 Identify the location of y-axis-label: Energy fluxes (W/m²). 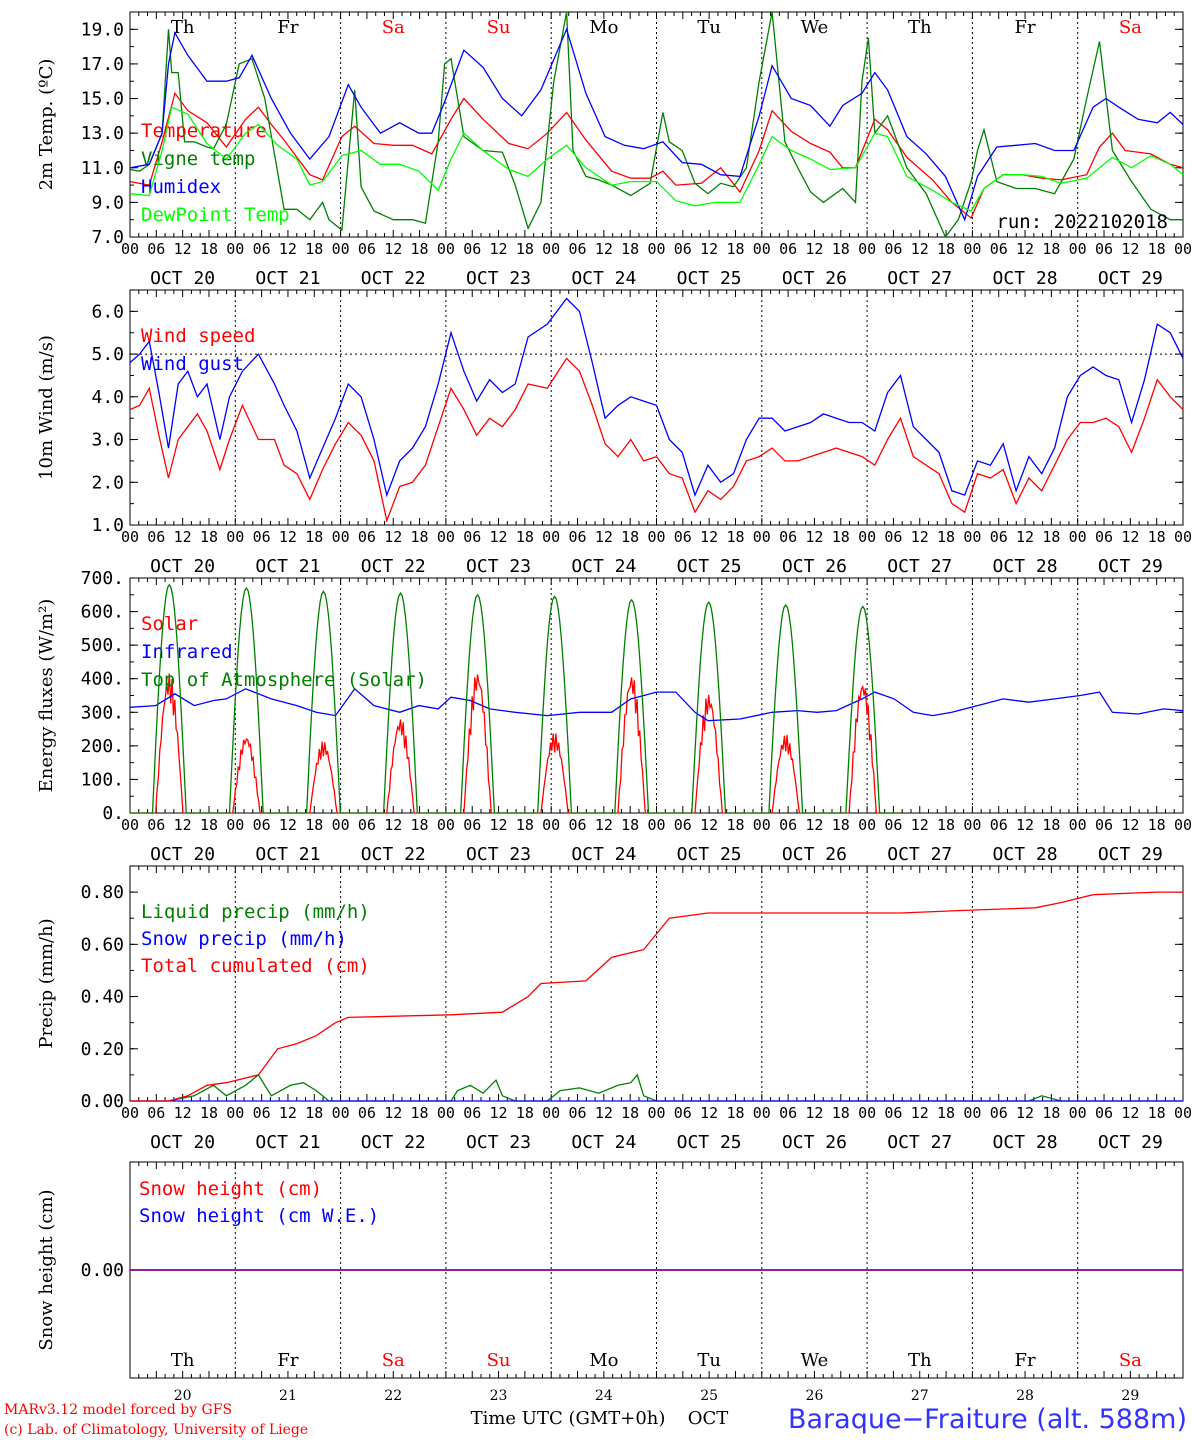
(46, 696).